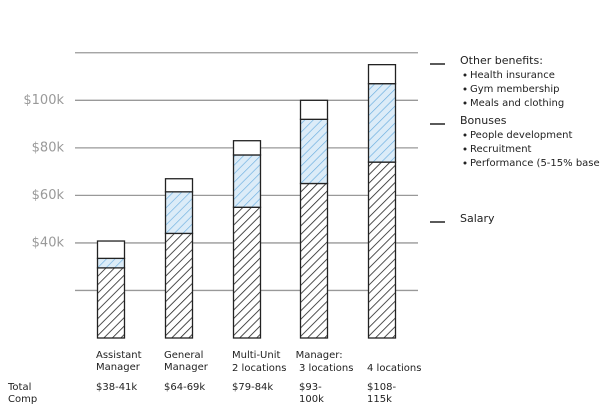 This screenshot has width=600, height=419. I want to click on x-tick-label: Assistant Manager, so click(119, 361).